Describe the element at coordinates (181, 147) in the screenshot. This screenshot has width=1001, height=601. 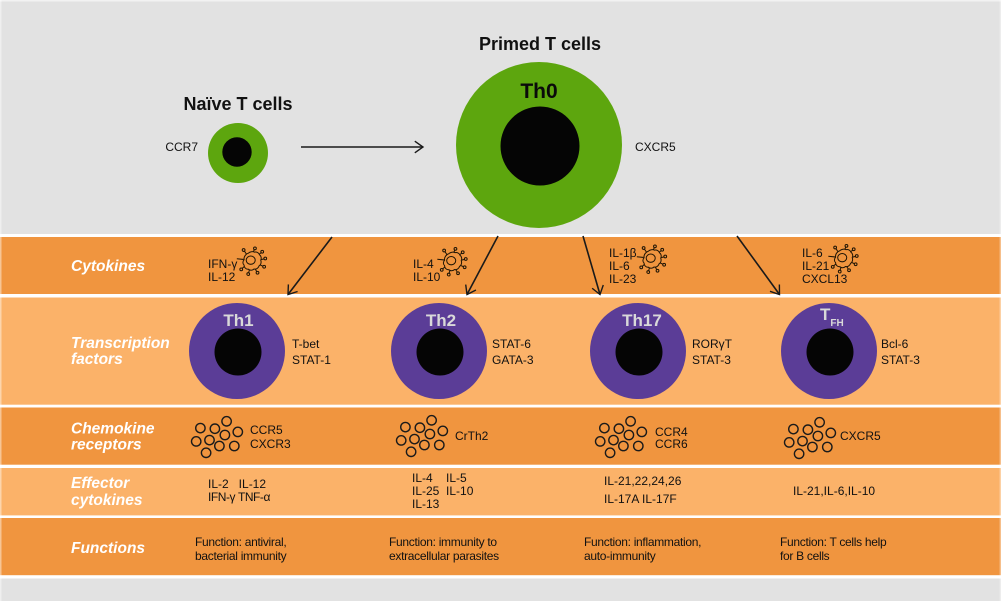
I see `svg-text: CCR7` at that location.